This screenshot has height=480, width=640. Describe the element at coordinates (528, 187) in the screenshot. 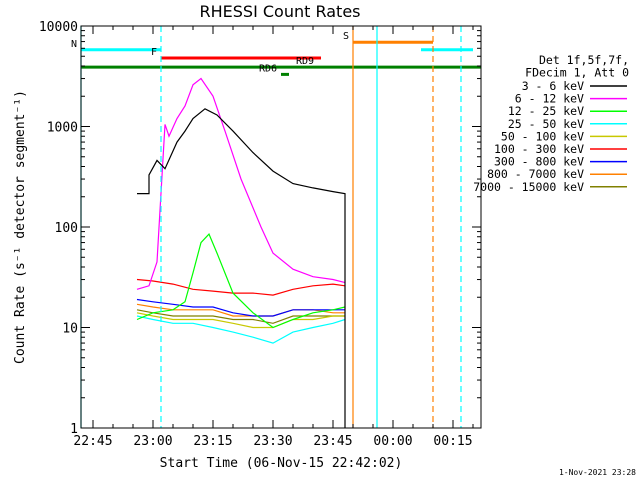

I see `legend-label-7000-15000-kev: 7000 - 15000 keV` at that location.